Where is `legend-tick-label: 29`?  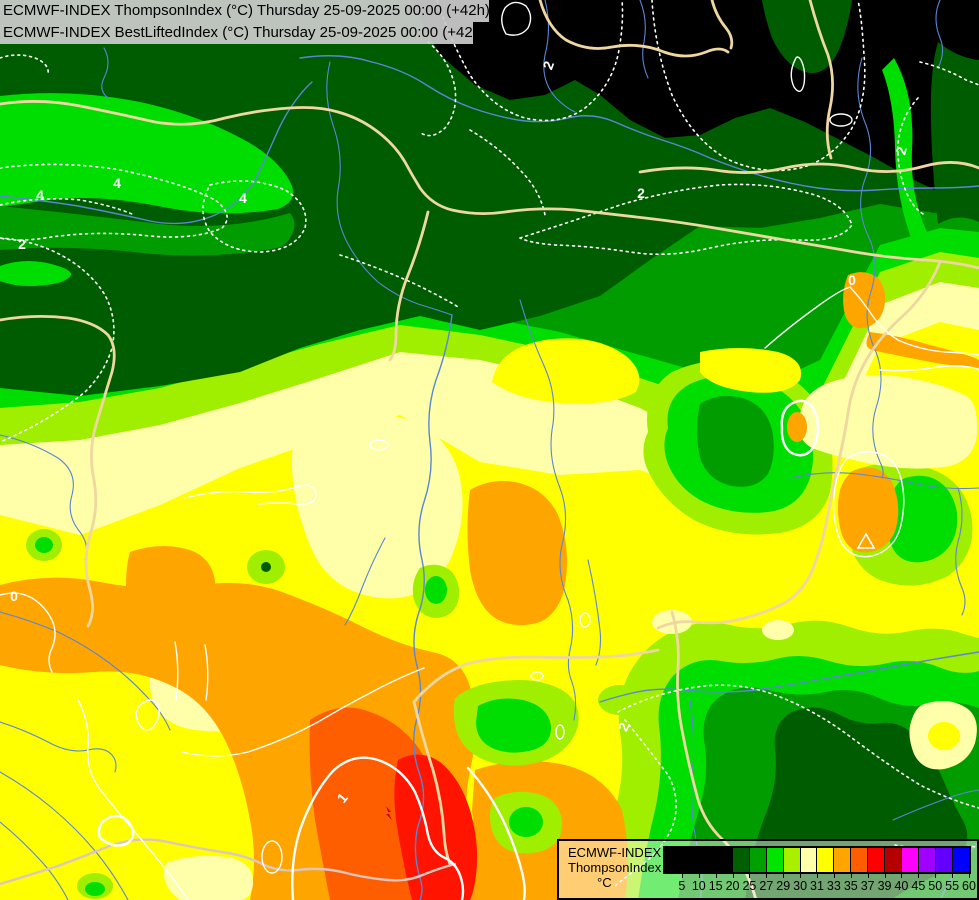
legend-tick-label: 29 is located at coordinates (783, 886).